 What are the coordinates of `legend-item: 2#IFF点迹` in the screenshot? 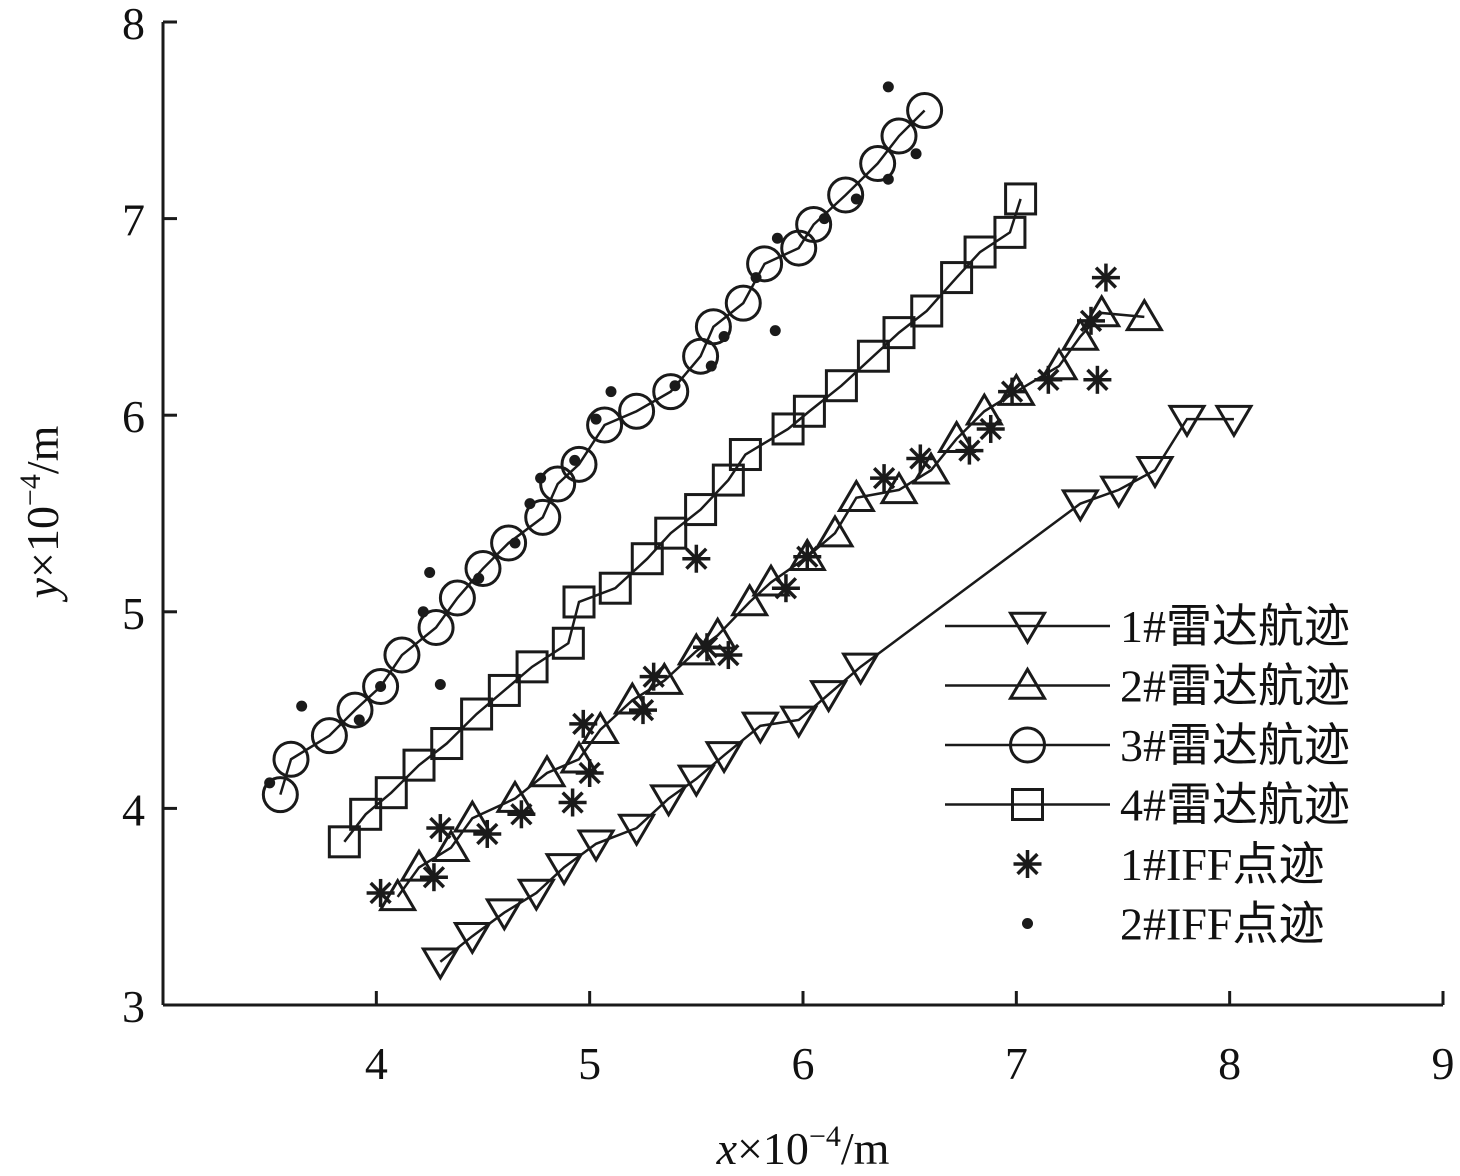 It's located at (1173, 924).